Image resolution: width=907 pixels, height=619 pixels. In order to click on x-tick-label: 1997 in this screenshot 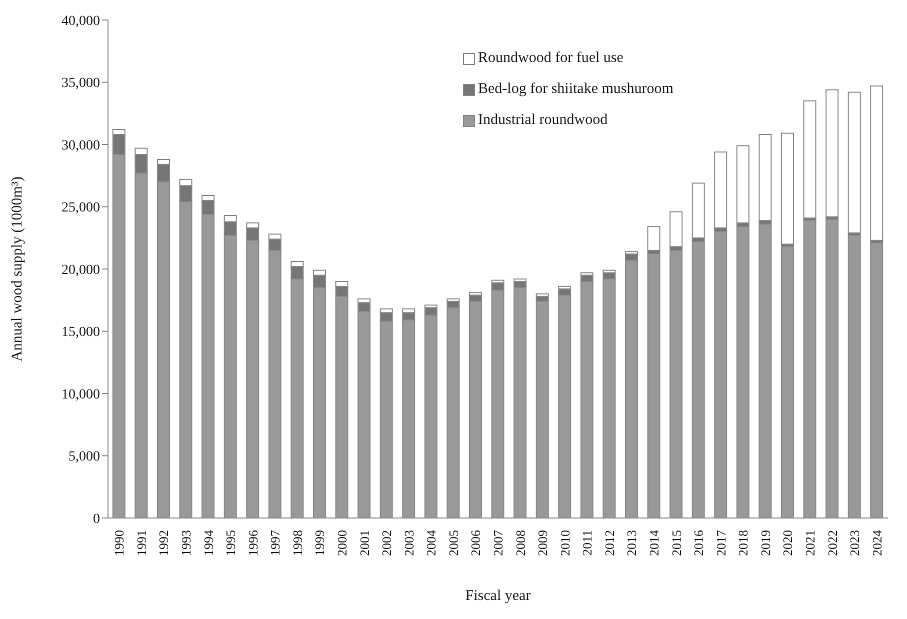, I will do `click(275, 543)`.